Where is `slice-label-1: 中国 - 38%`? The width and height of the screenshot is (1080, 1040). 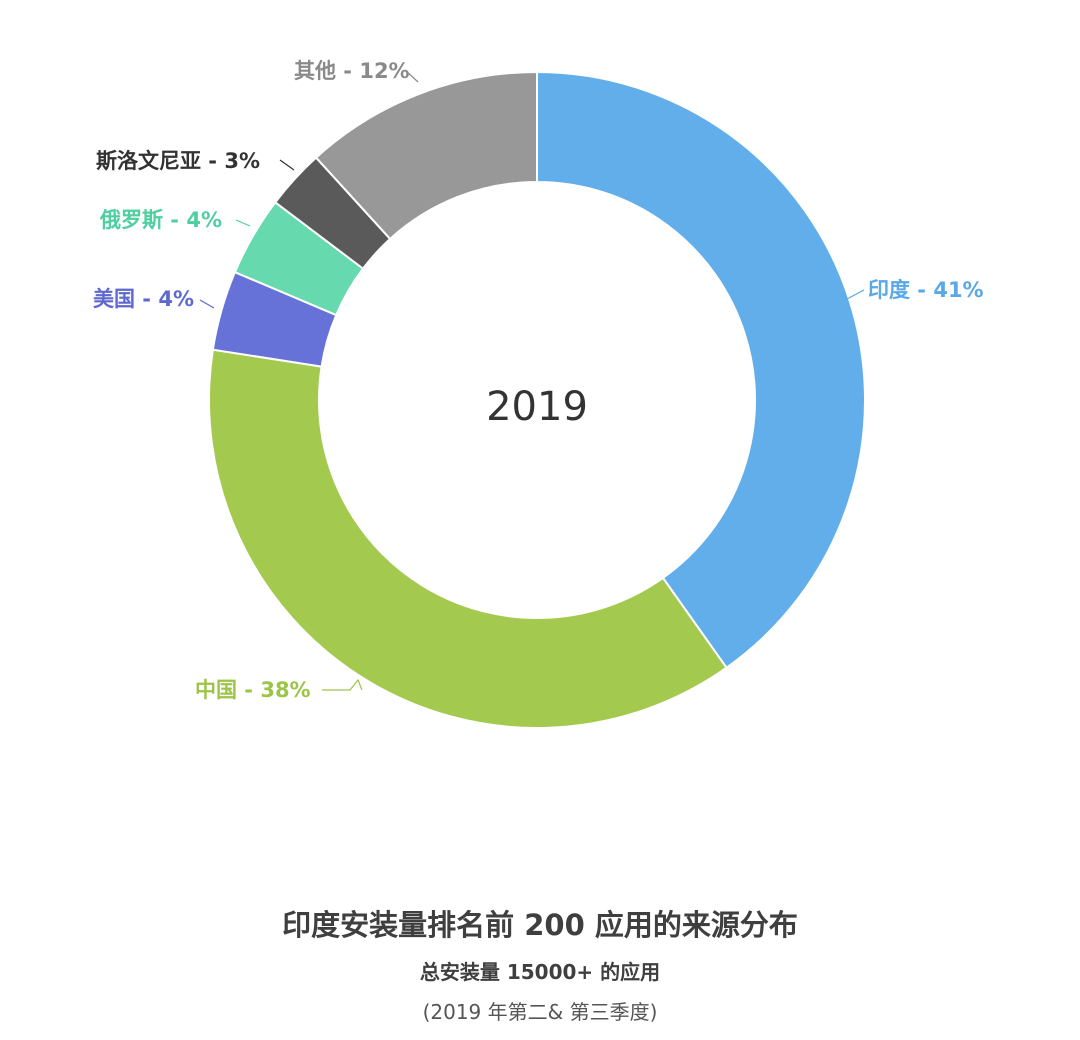
slice-label-1: 中国 - 38% is located at coordinates (253, 690).